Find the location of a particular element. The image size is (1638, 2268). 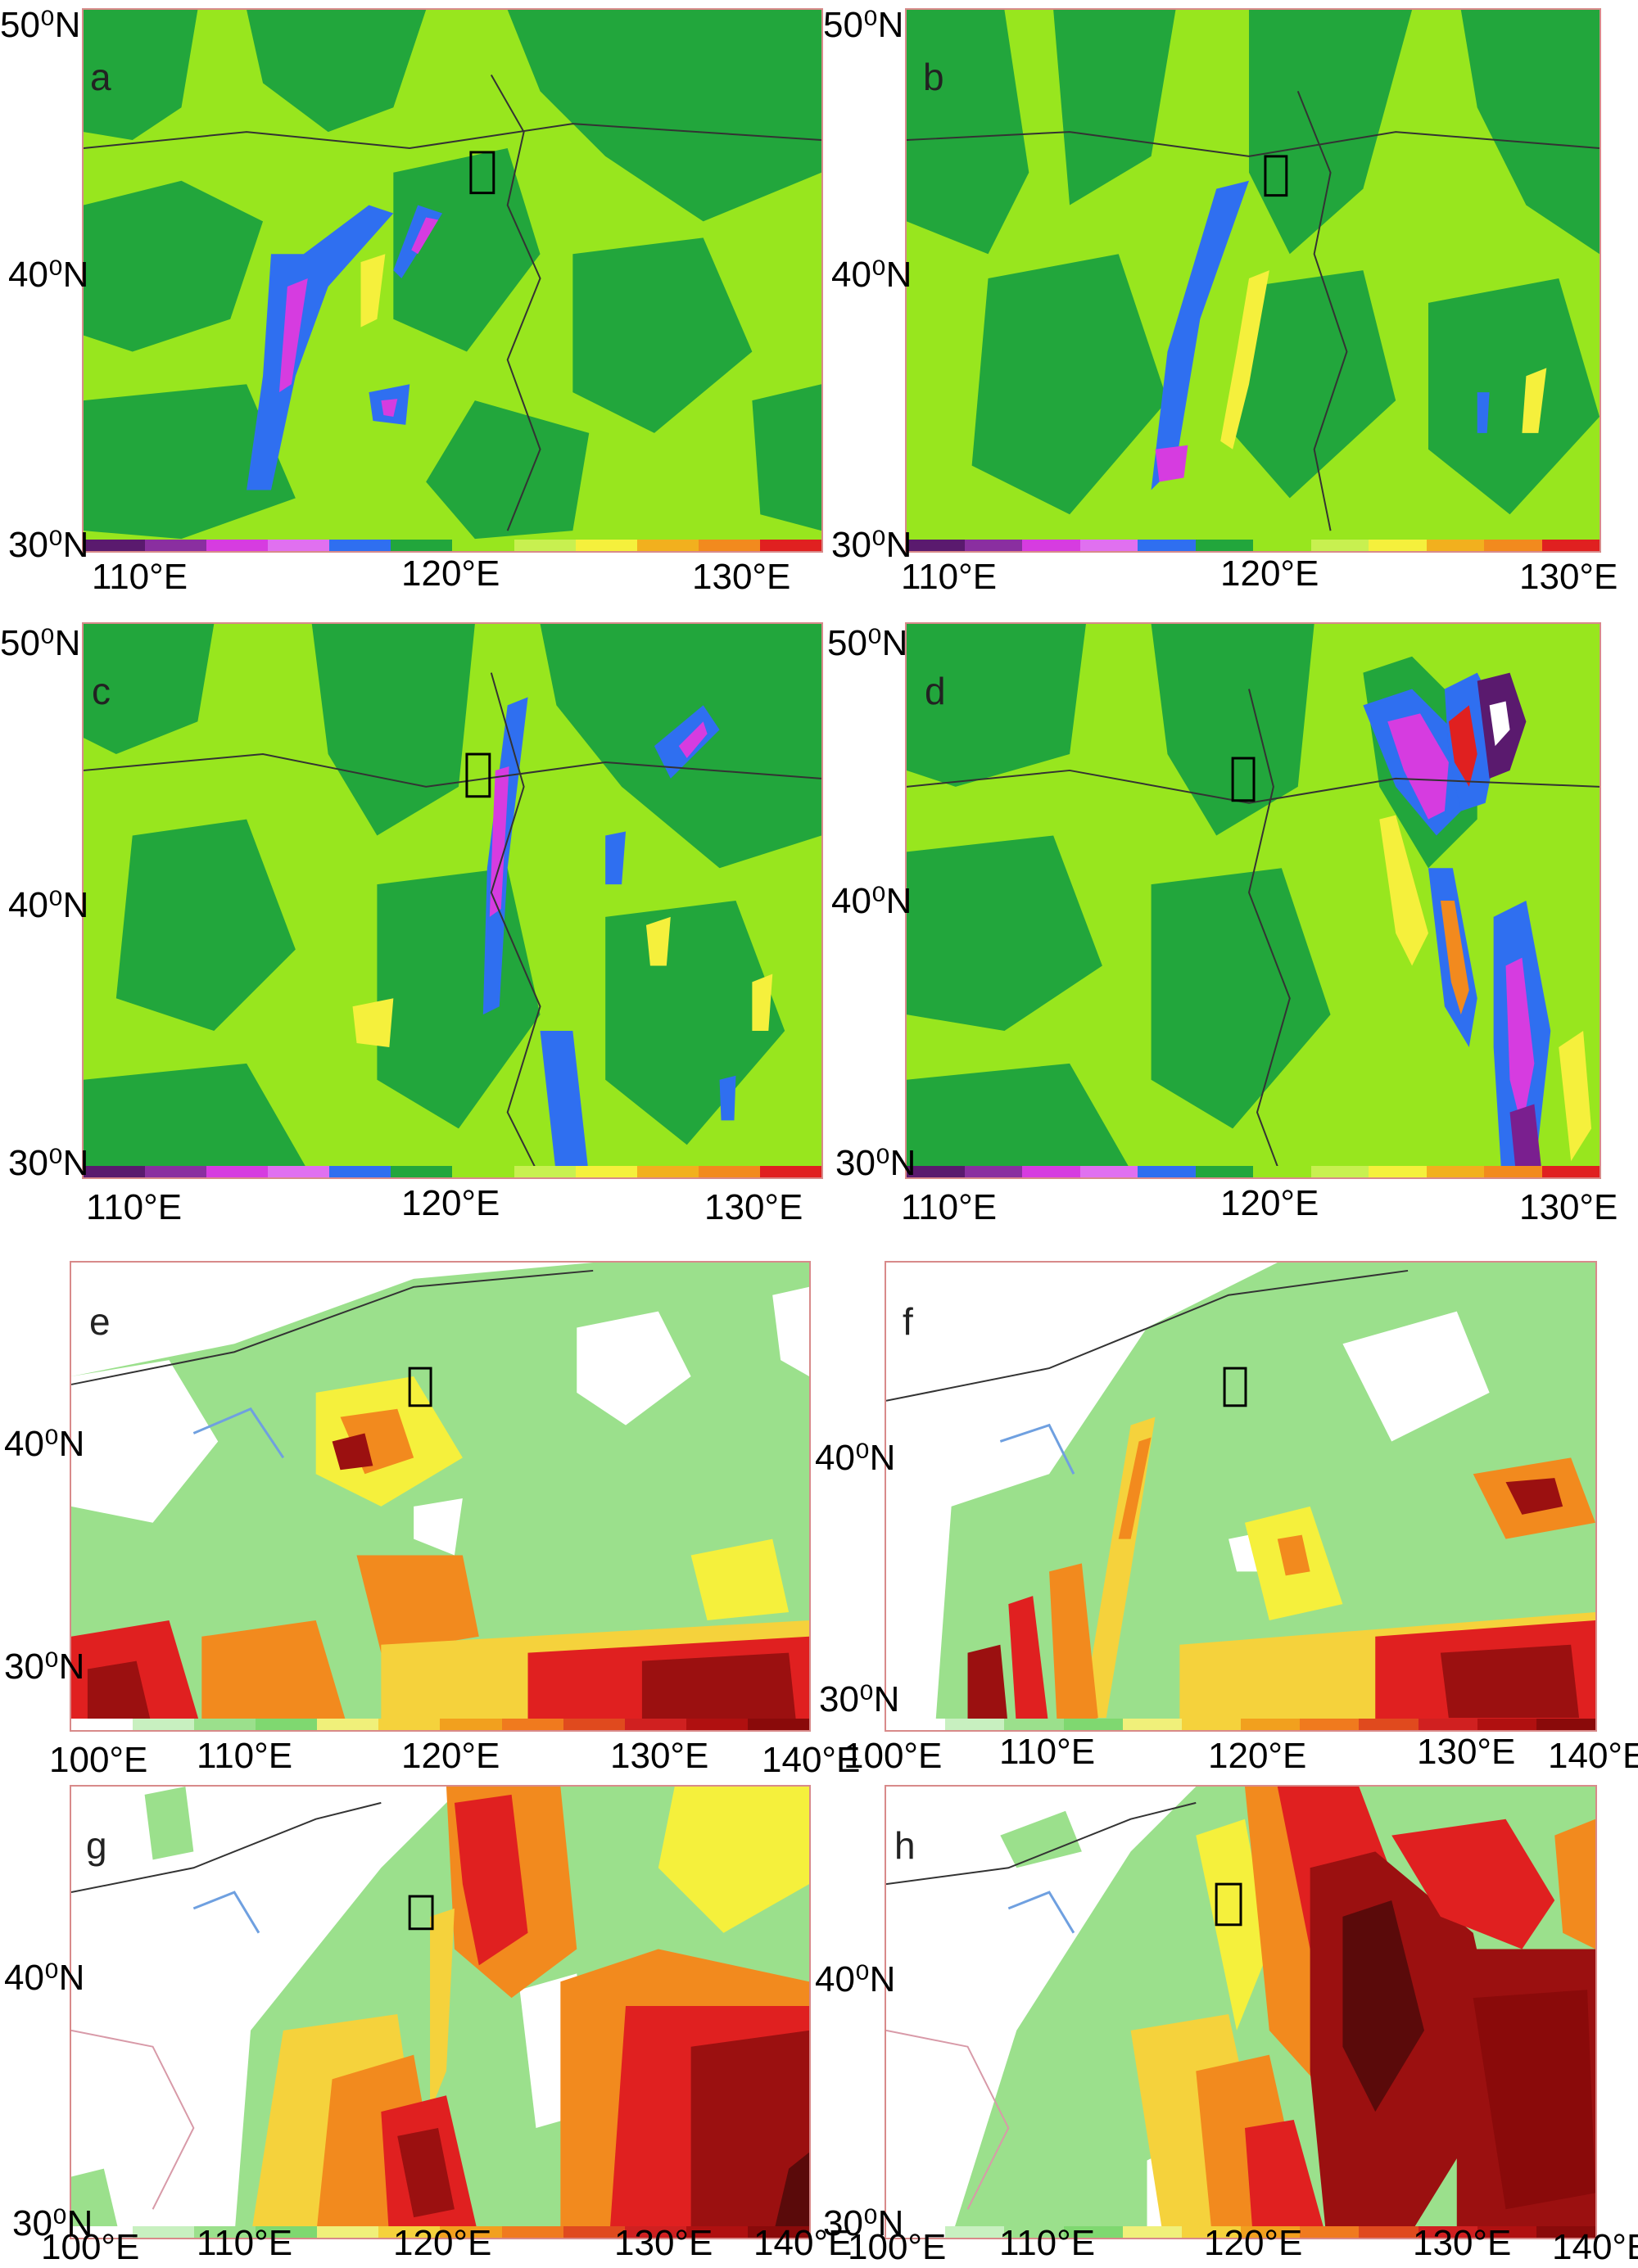

panel-label: h is located at coordinates (905, 1845).